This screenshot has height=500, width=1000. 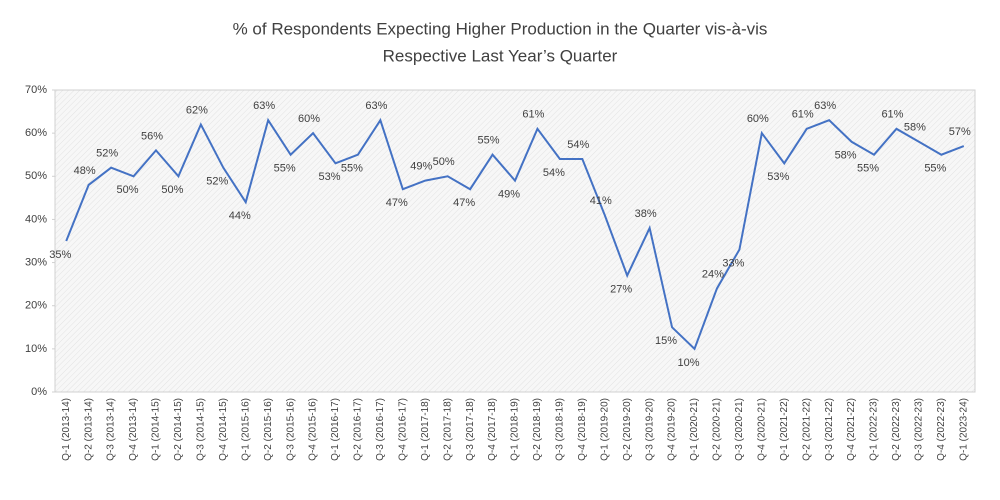 What do you see at coordinates (36, 176) in the screenshot?
I see `y-tick-label: 50%` at bounding box center [36, 176].